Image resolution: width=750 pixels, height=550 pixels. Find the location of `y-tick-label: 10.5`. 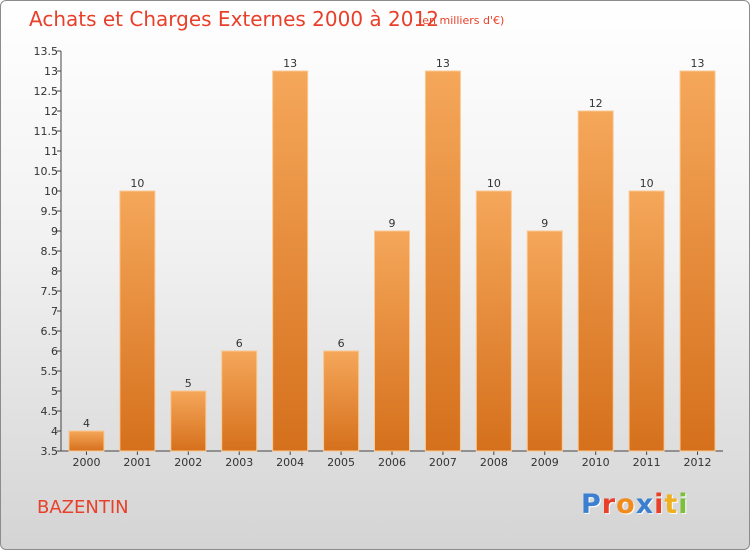

y-tick-label: 10.5 is located at coordinates (46, 171).